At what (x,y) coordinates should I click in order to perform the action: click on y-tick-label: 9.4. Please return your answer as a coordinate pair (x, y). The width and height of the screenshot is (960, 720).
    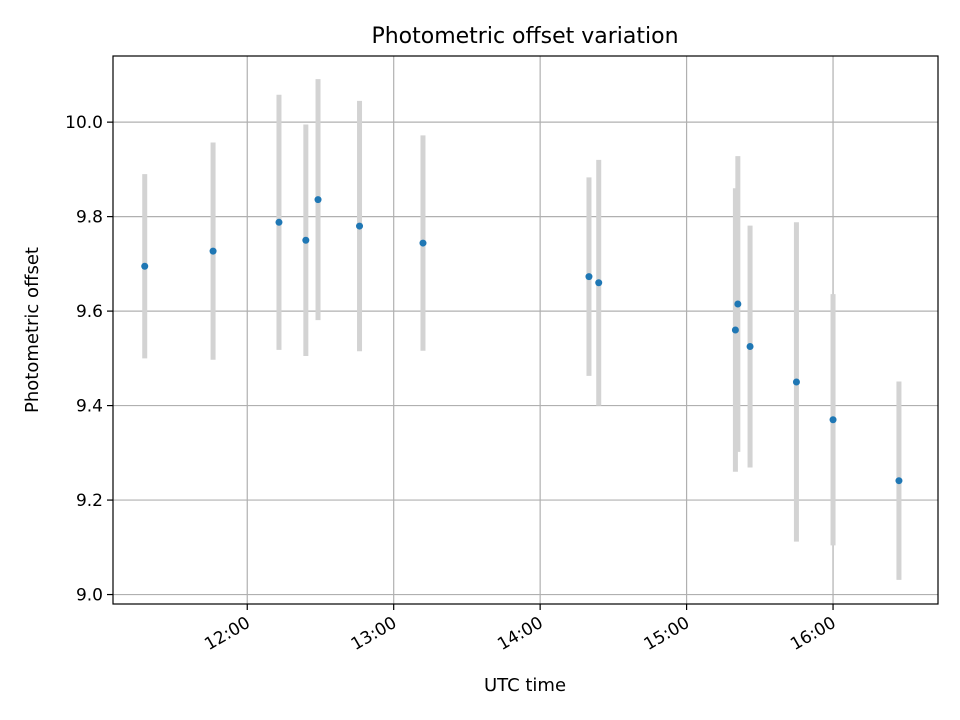
    Looking at the image, I should click on (89, 407).